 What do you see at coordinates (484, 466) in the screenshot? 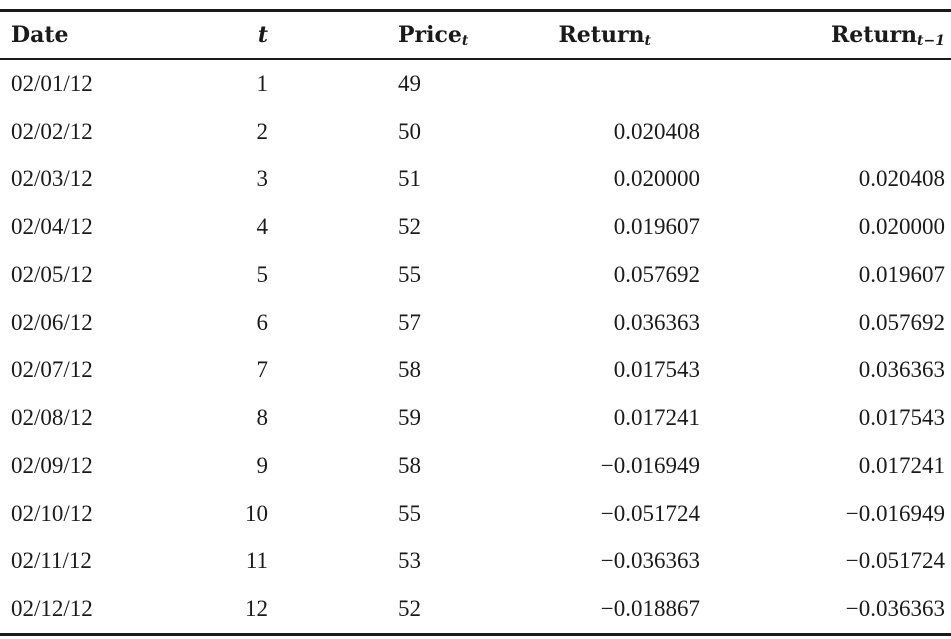
I see `cell-price-return-group: 58 −0.016949` at bounding box center [484, 466].